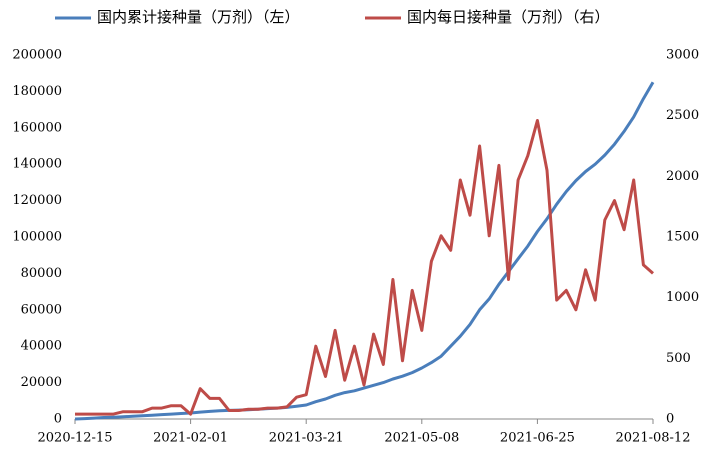 This screenshot has width=705, height=453. What do you see at coordinates (37, 91) in the screenshot?
I see `y-tick-label: 180000` at bounding box center [37, 91].